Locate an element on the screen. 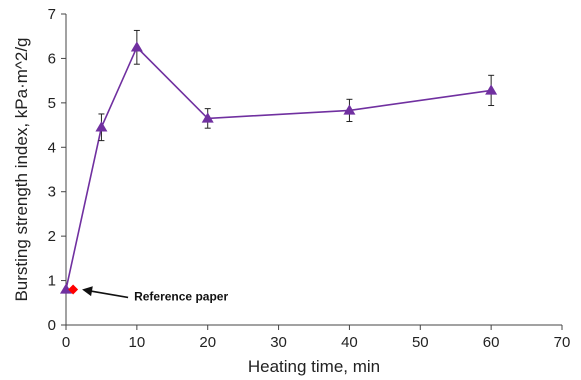  y-axis-title: Bursting strength index, kPa·m^2/g is located at coordinates (21, 169).